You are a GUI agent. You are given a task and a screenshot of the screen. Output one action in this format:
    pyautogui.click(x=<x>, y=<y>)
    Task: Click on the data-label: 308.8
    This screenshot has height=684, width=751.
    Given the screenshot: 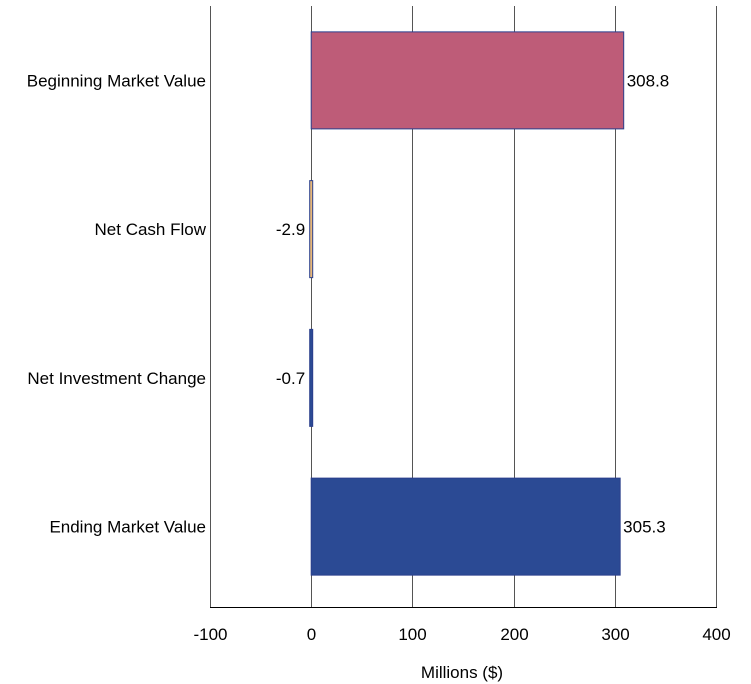 What is the action you would take?
    pyautogui.click(x=648, y=80)
    